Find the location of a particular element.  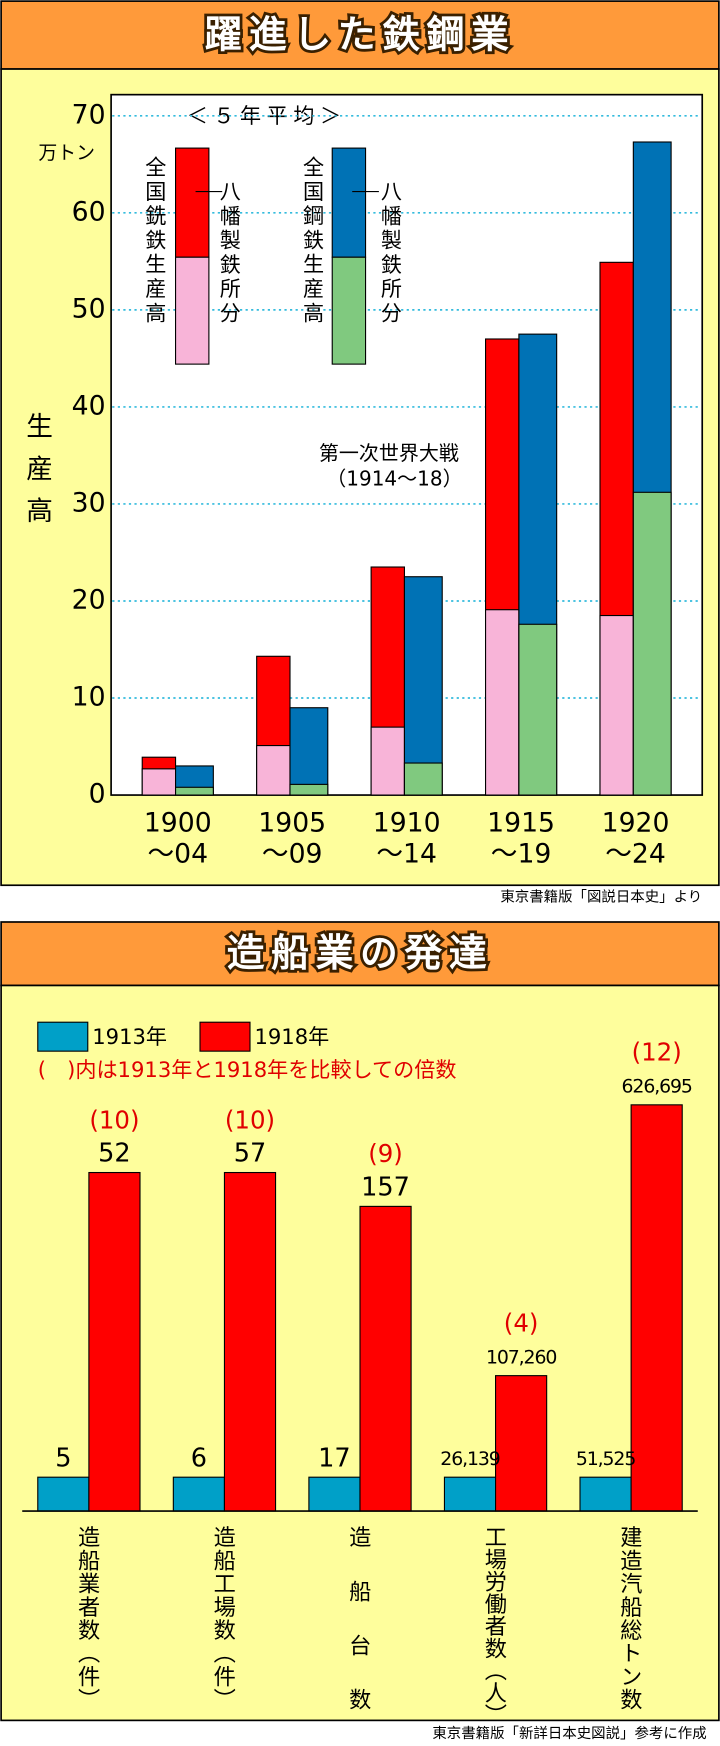

y-tick-label: 70 is located at coordinates (89, 114).